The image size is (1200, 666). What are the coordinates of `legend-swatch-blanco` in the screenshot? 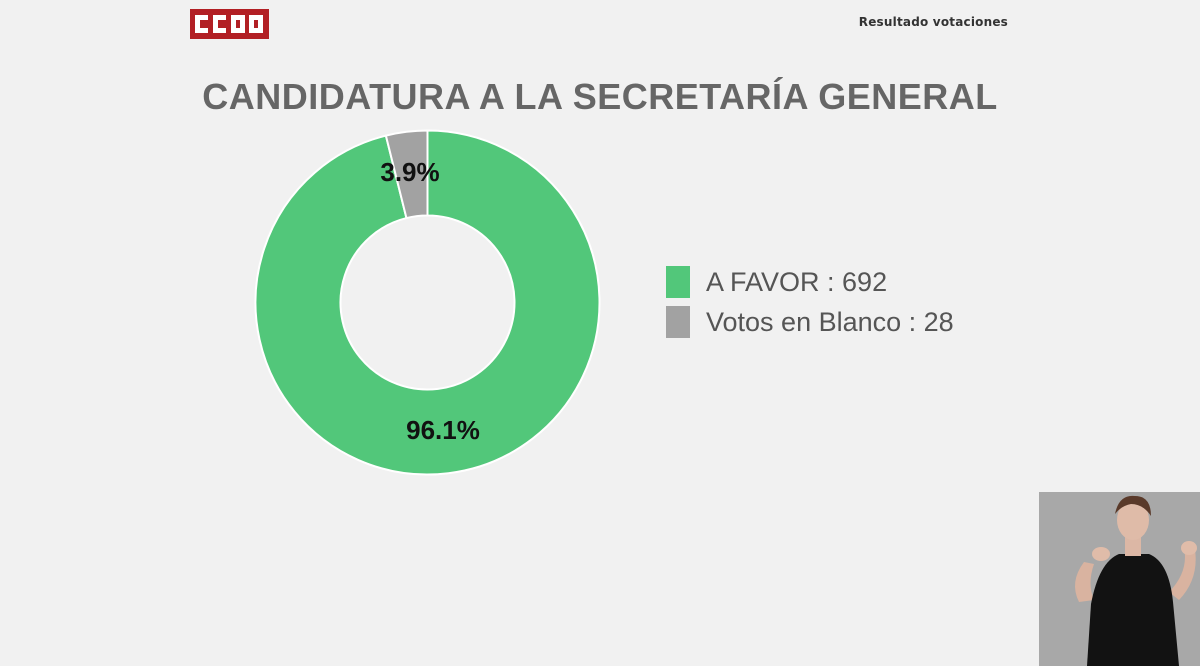 It's located at (678, 322).